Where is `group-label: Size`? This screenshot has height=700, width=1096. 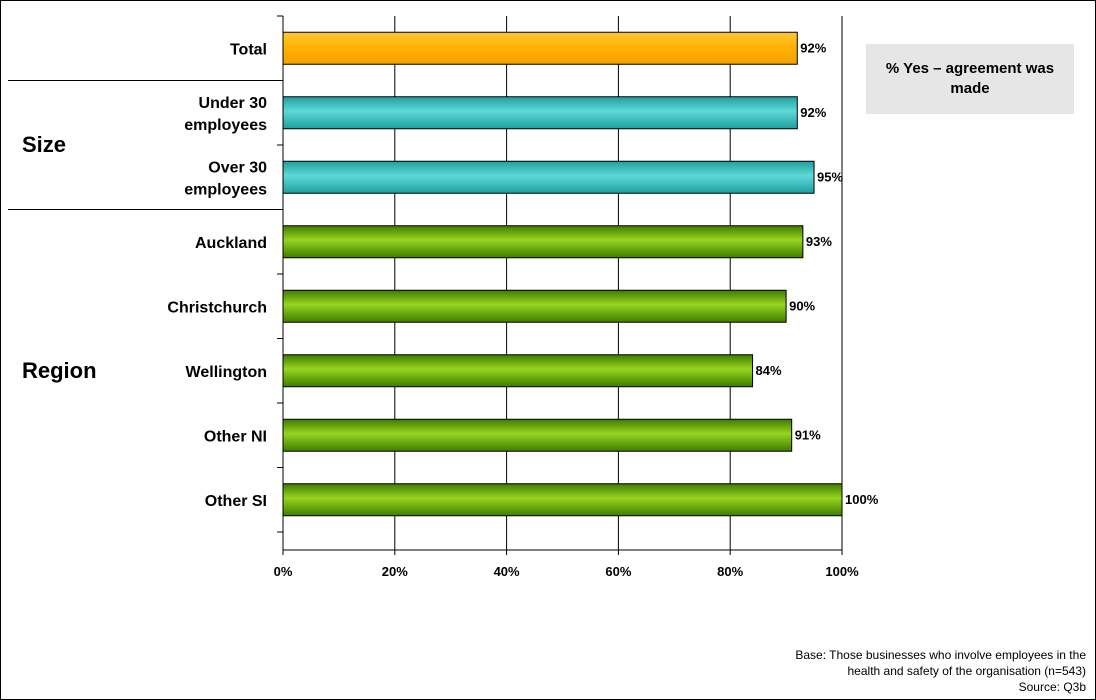 group-label: Size is located at coordinates (44, 144).